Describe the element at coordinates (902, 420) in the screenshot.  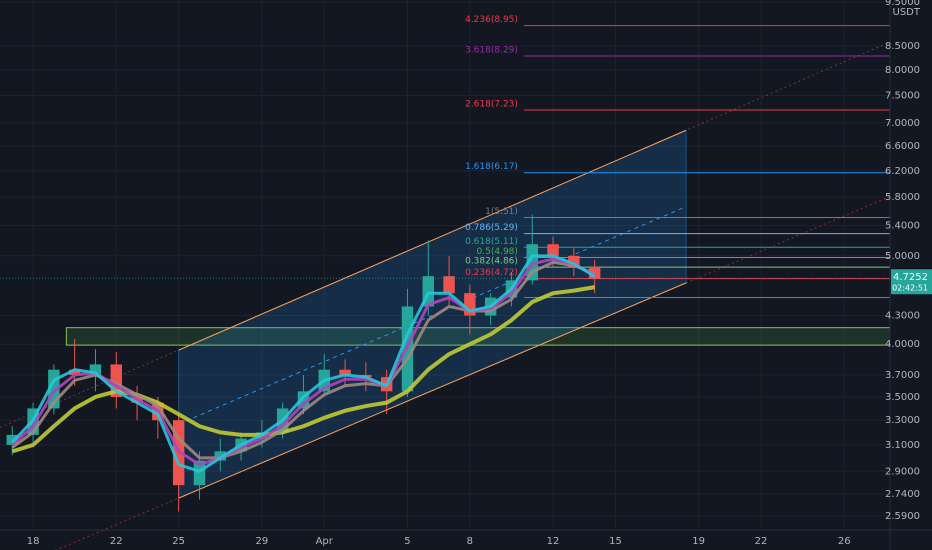
I see `y-tick-label: 3.3000` at that location.